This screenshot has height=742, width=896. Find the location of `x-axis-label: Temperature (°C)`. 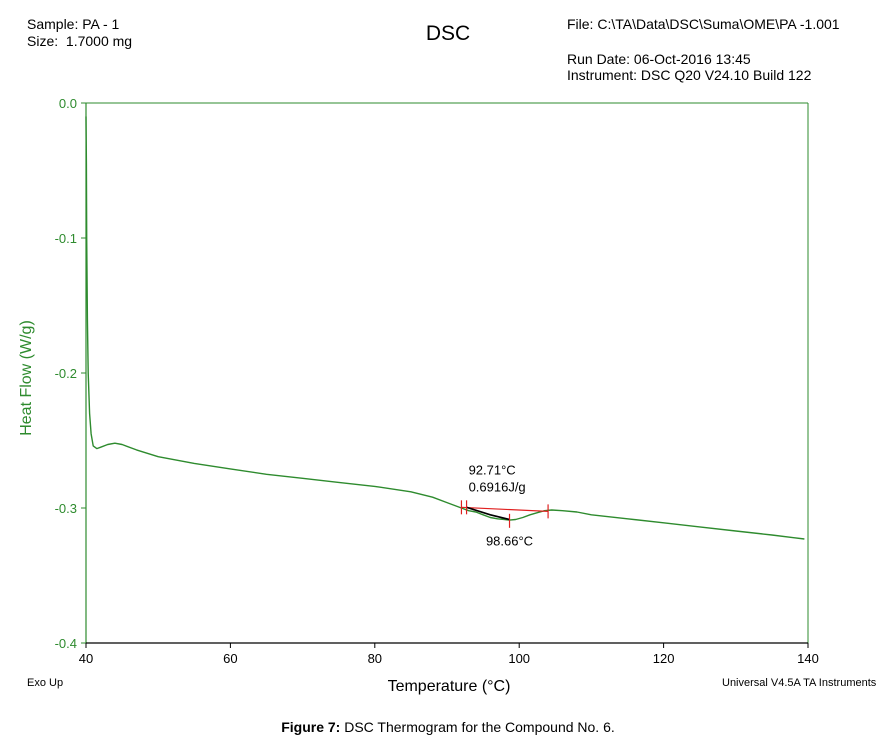

x-axis-label: Temperature (°C) is located at coordinates (449, 686).